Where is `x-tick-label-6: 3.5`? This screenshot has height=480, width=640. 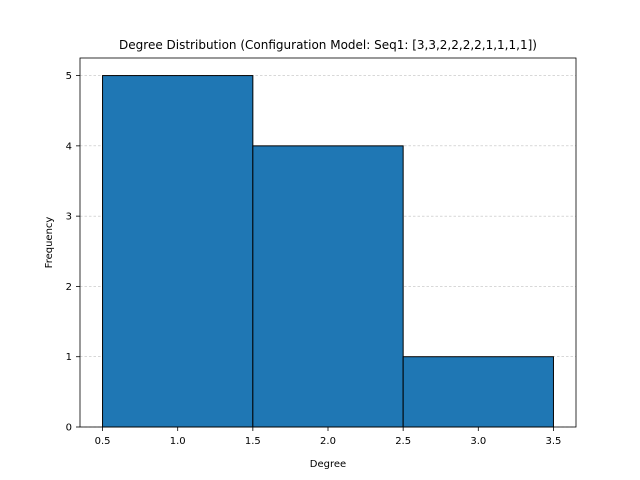
x-tick-label-6: 3.5 is located at coordinates (554, 441).